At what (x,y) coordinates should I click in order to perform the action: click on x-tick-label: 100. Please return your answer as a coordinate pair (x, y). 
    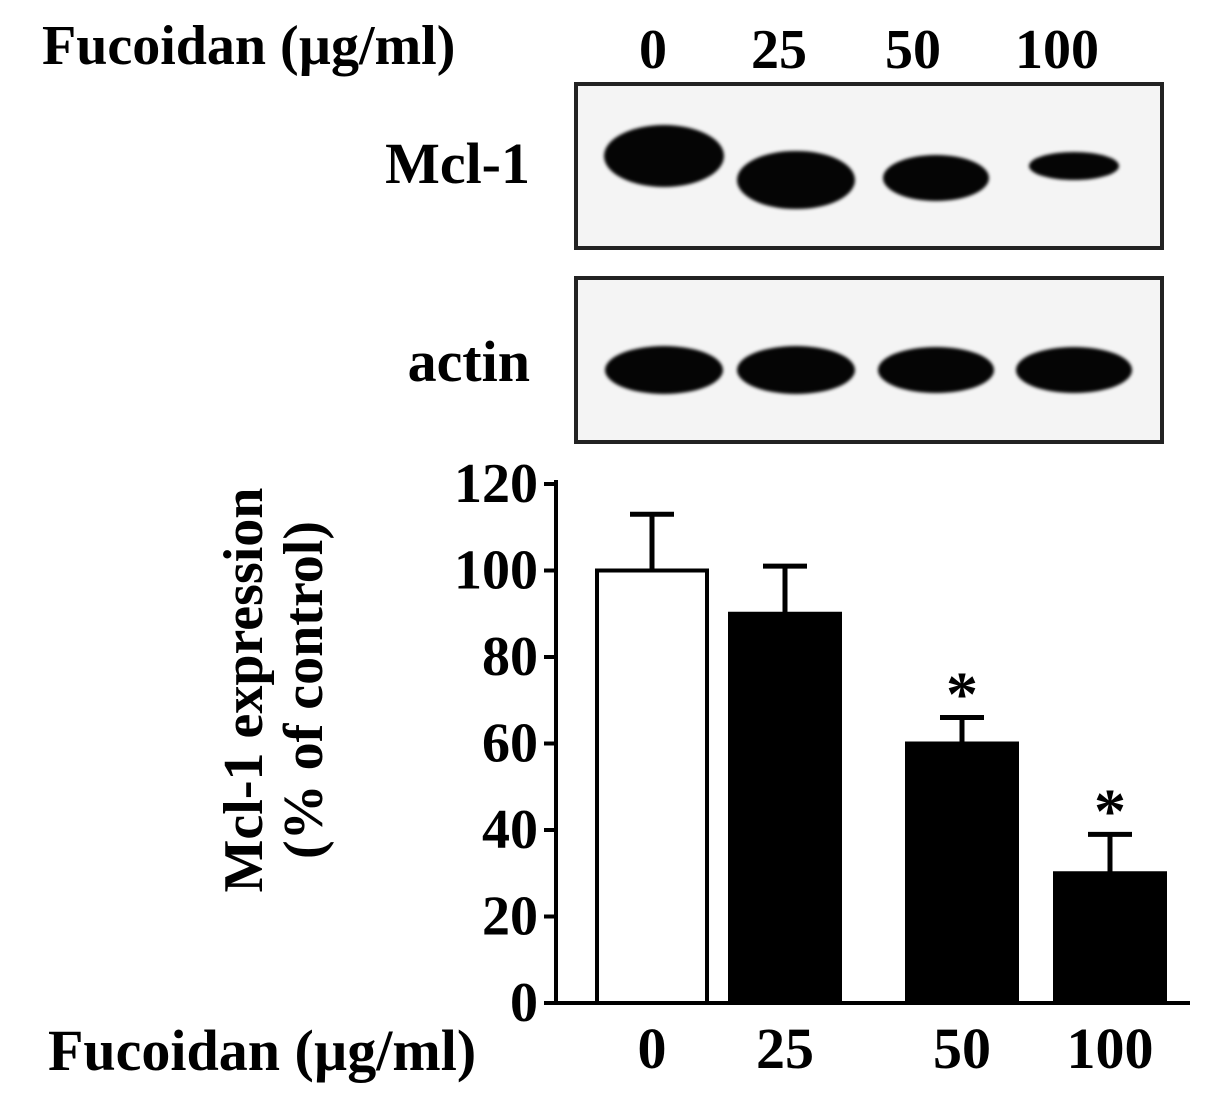
    Looking at the image, I should click on (1110, 1048).